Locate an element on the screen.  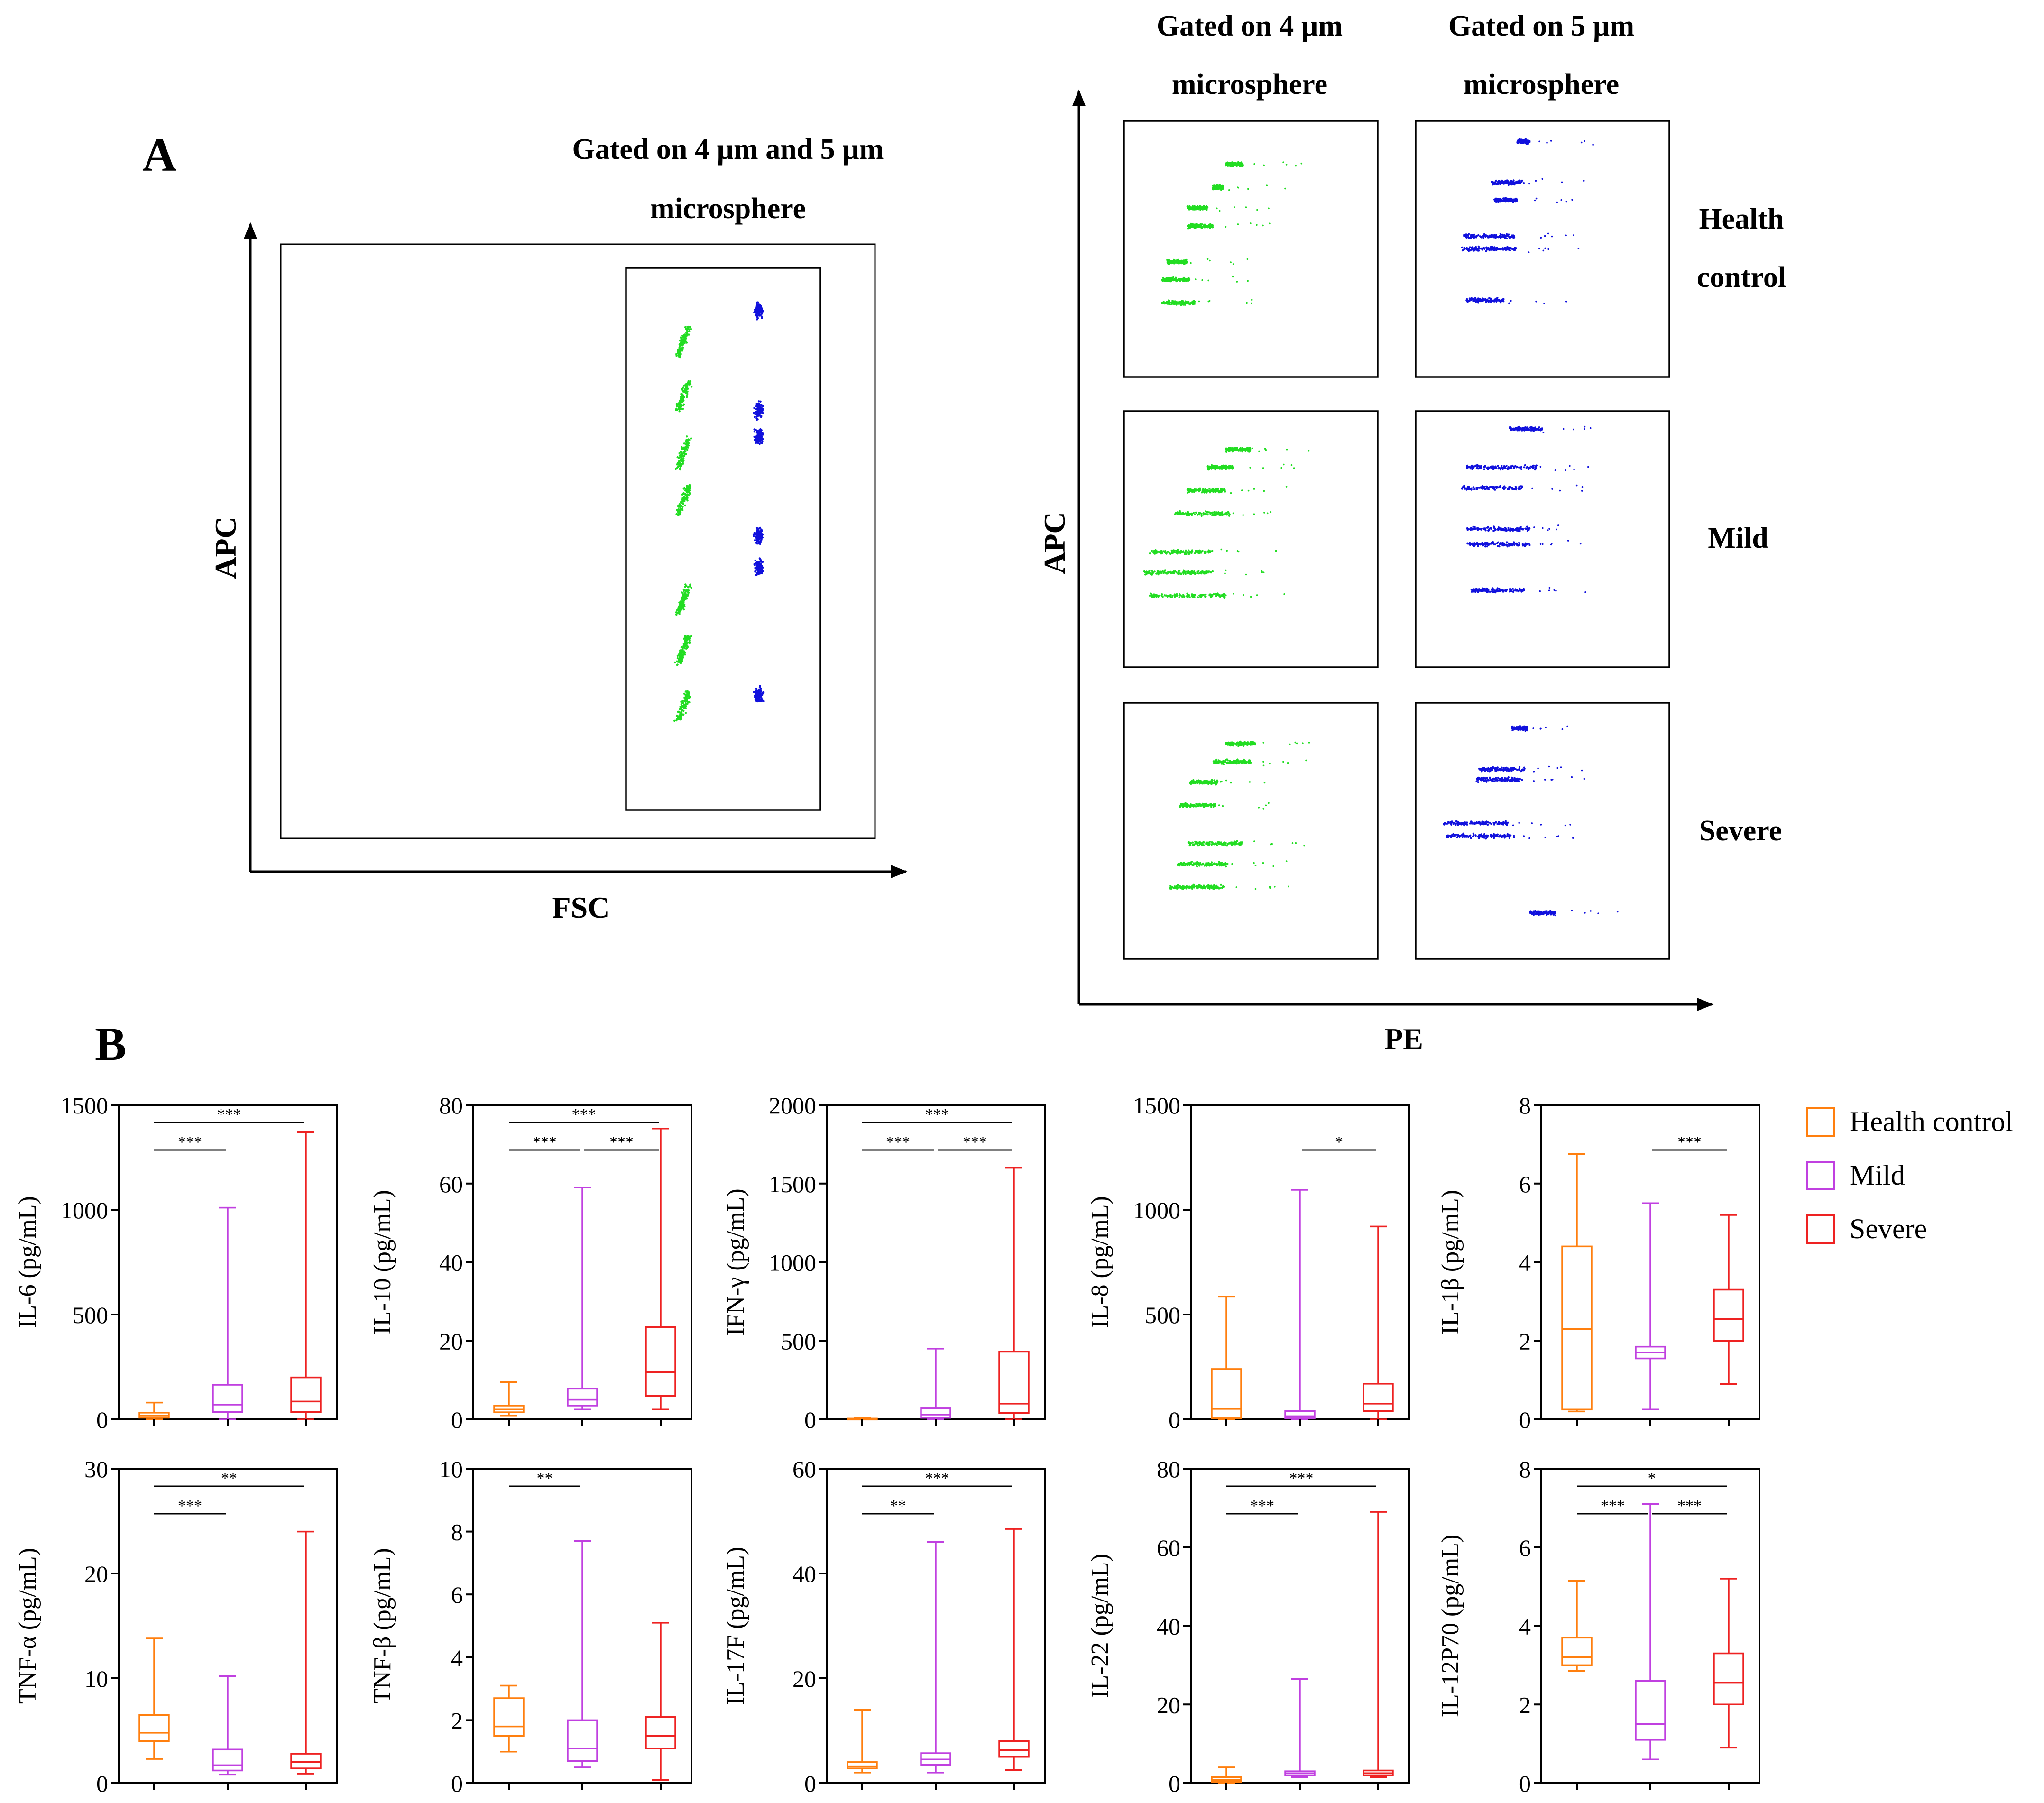
panel-b-label: B is located at coordinates (111, 1044).